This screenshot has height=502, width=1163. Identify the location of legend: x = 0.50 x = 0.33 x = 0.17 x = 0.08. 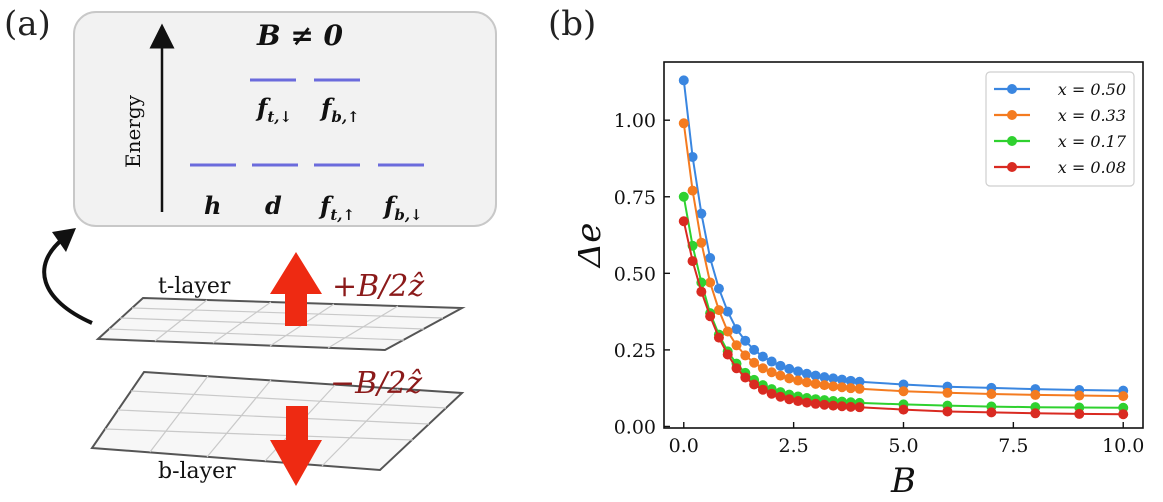
(1060, 129).